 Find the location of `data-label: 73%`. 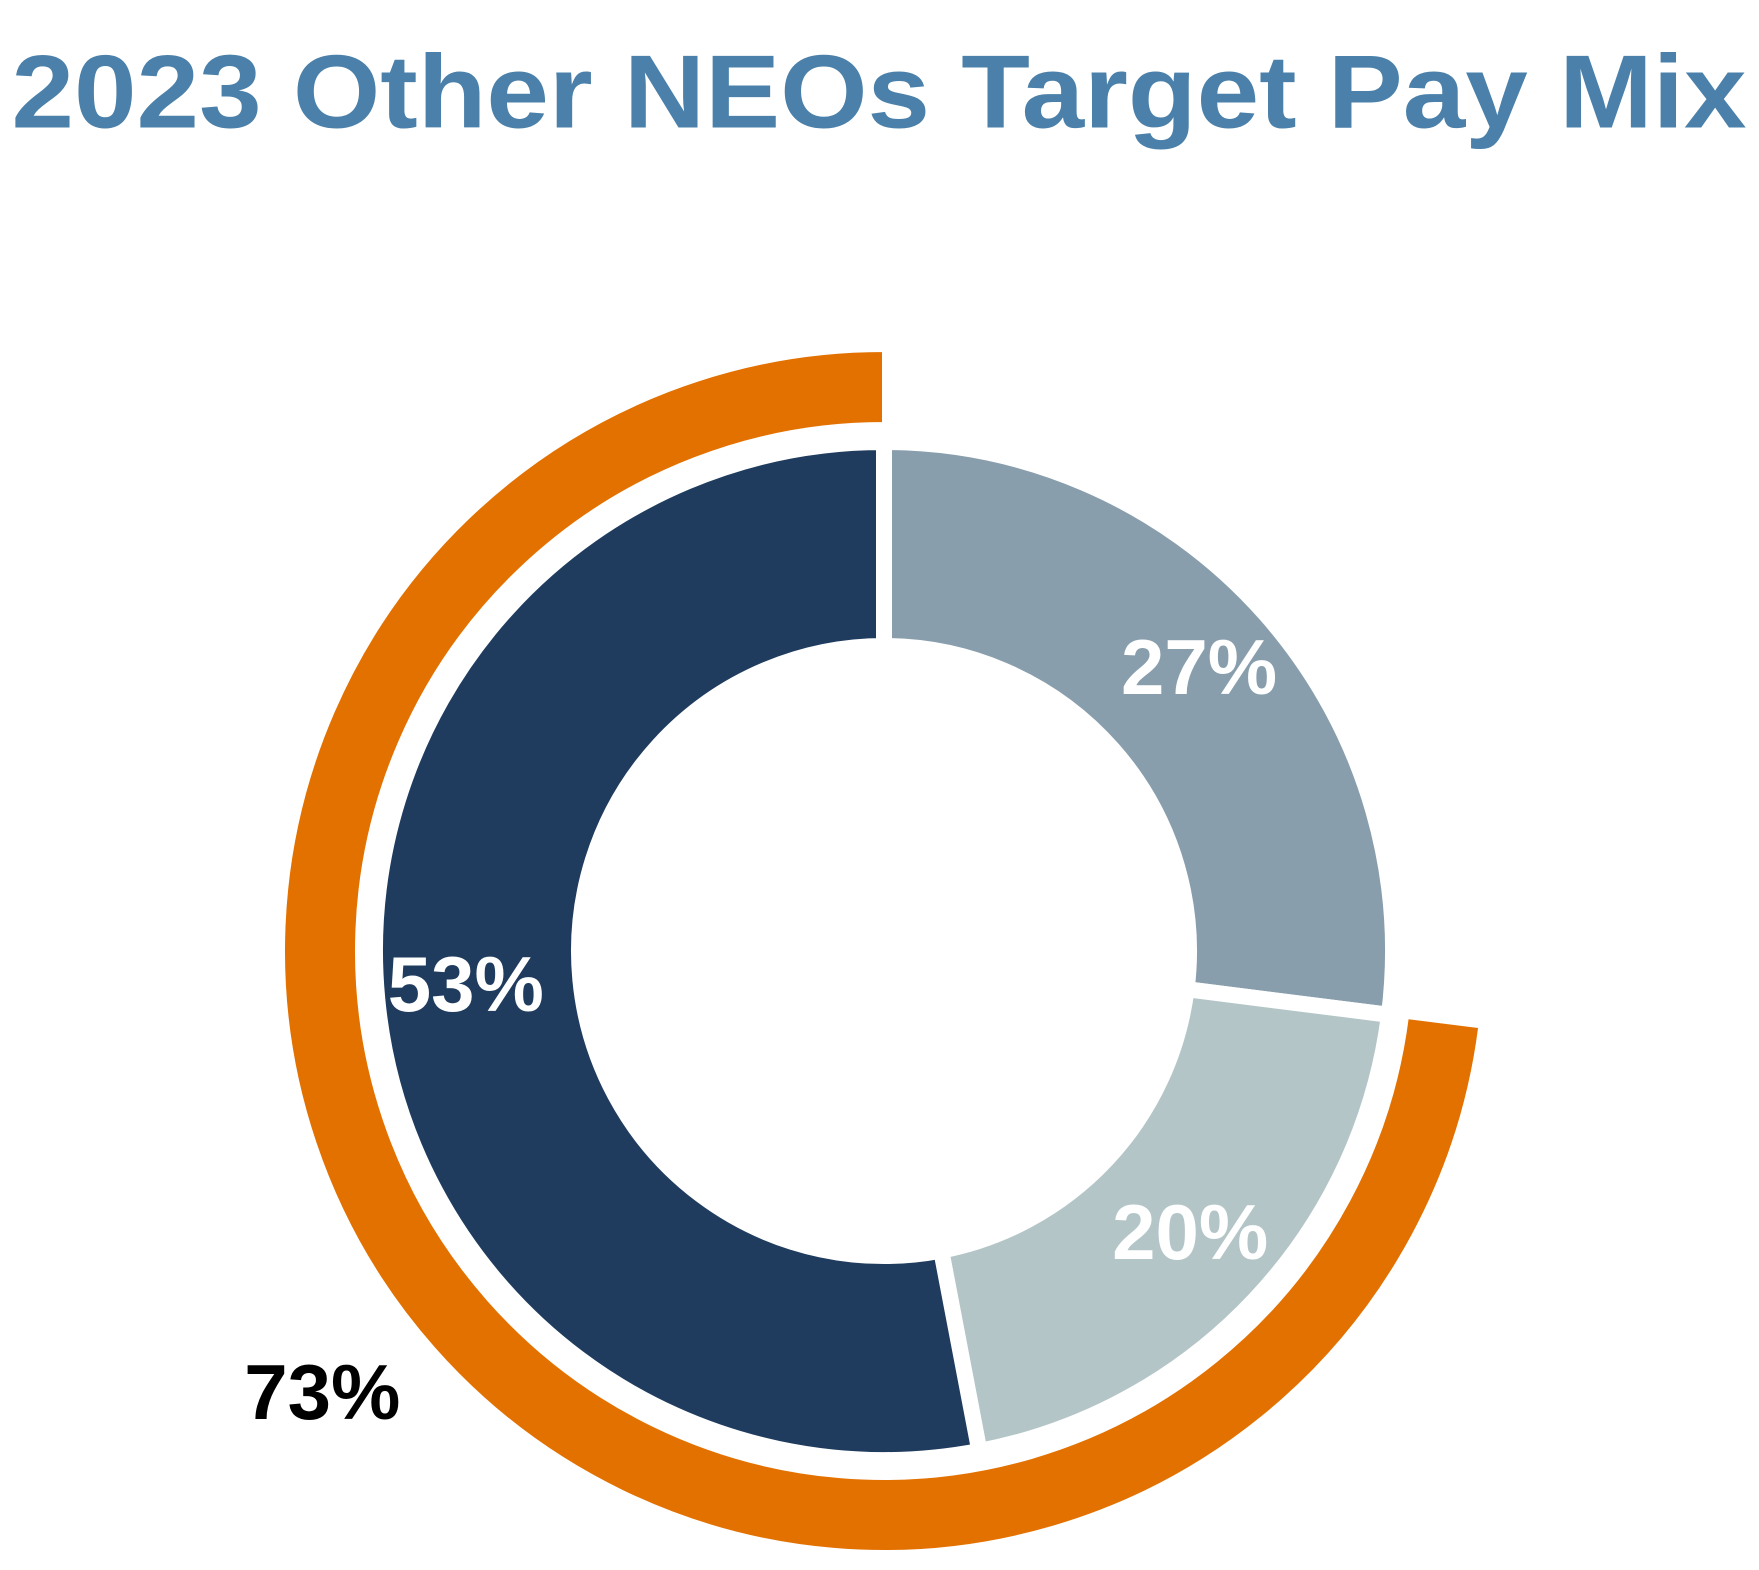

data-label: 73% is located at coordinates (322, 1392).